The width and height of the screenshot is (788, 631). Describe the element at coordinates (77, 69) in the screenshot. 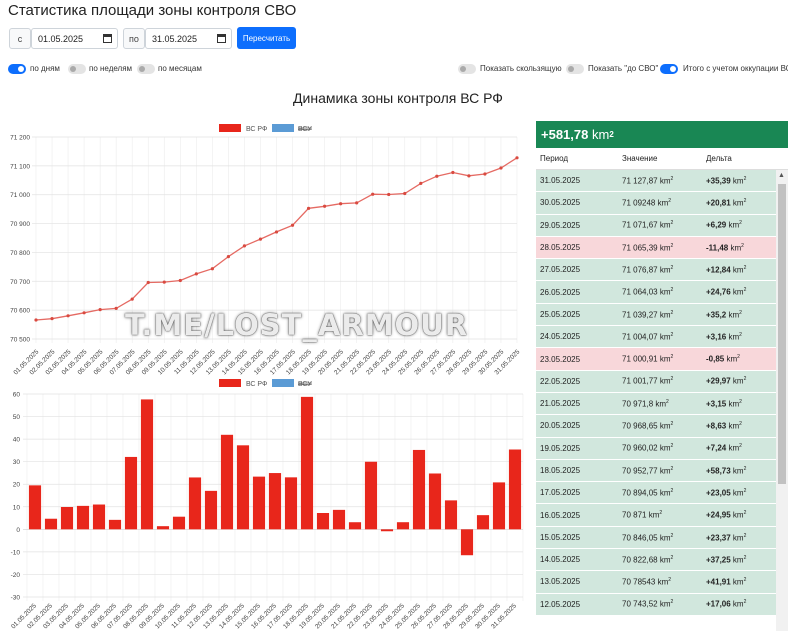

I see `by-weeks-toggle` at that location.